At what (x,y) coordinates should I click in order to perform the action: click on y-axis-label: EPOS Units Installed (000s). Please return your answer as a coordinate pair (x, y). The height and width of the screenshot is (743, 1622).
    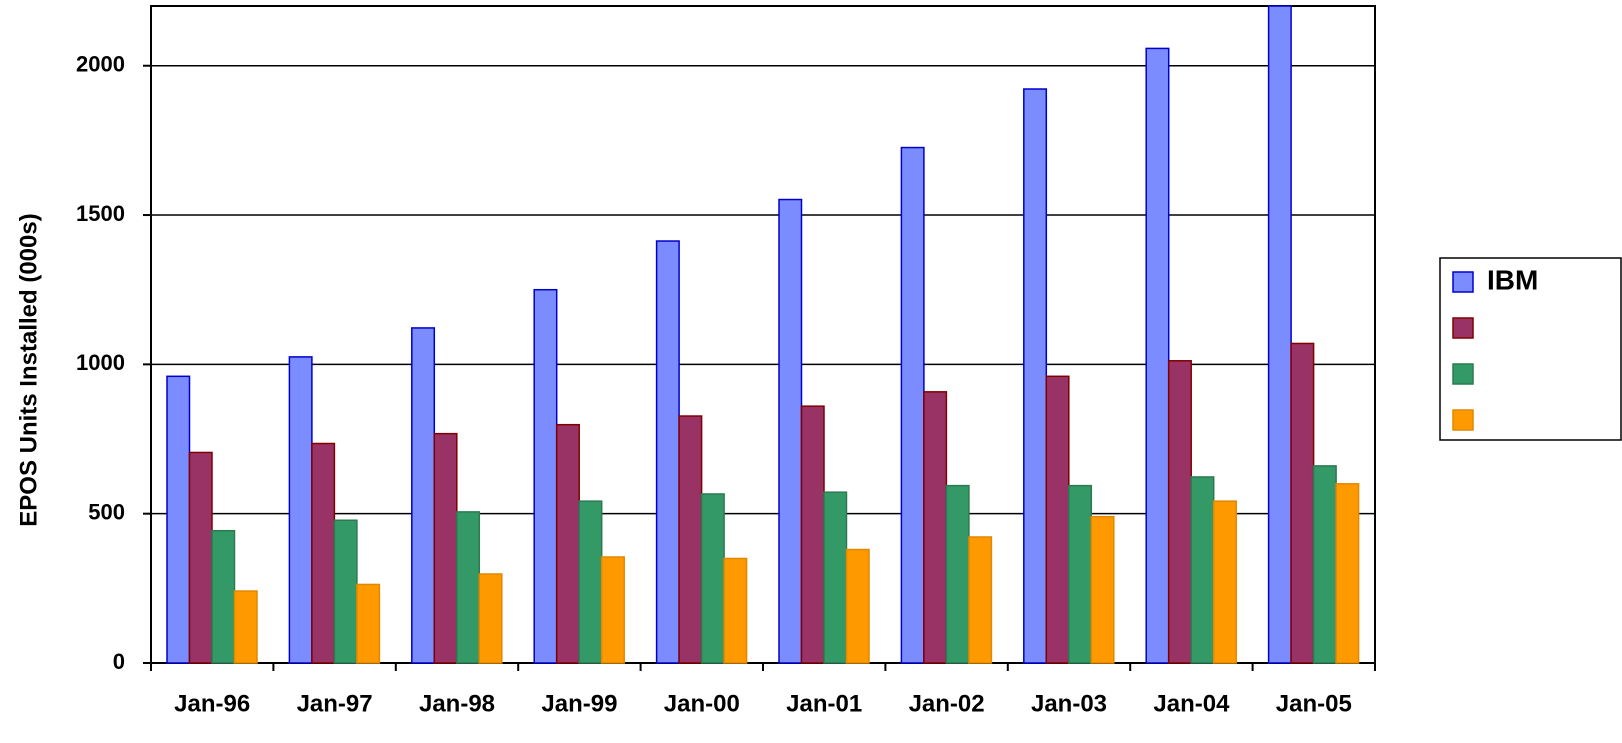
    Looking at the image, I should click on (28, 369).